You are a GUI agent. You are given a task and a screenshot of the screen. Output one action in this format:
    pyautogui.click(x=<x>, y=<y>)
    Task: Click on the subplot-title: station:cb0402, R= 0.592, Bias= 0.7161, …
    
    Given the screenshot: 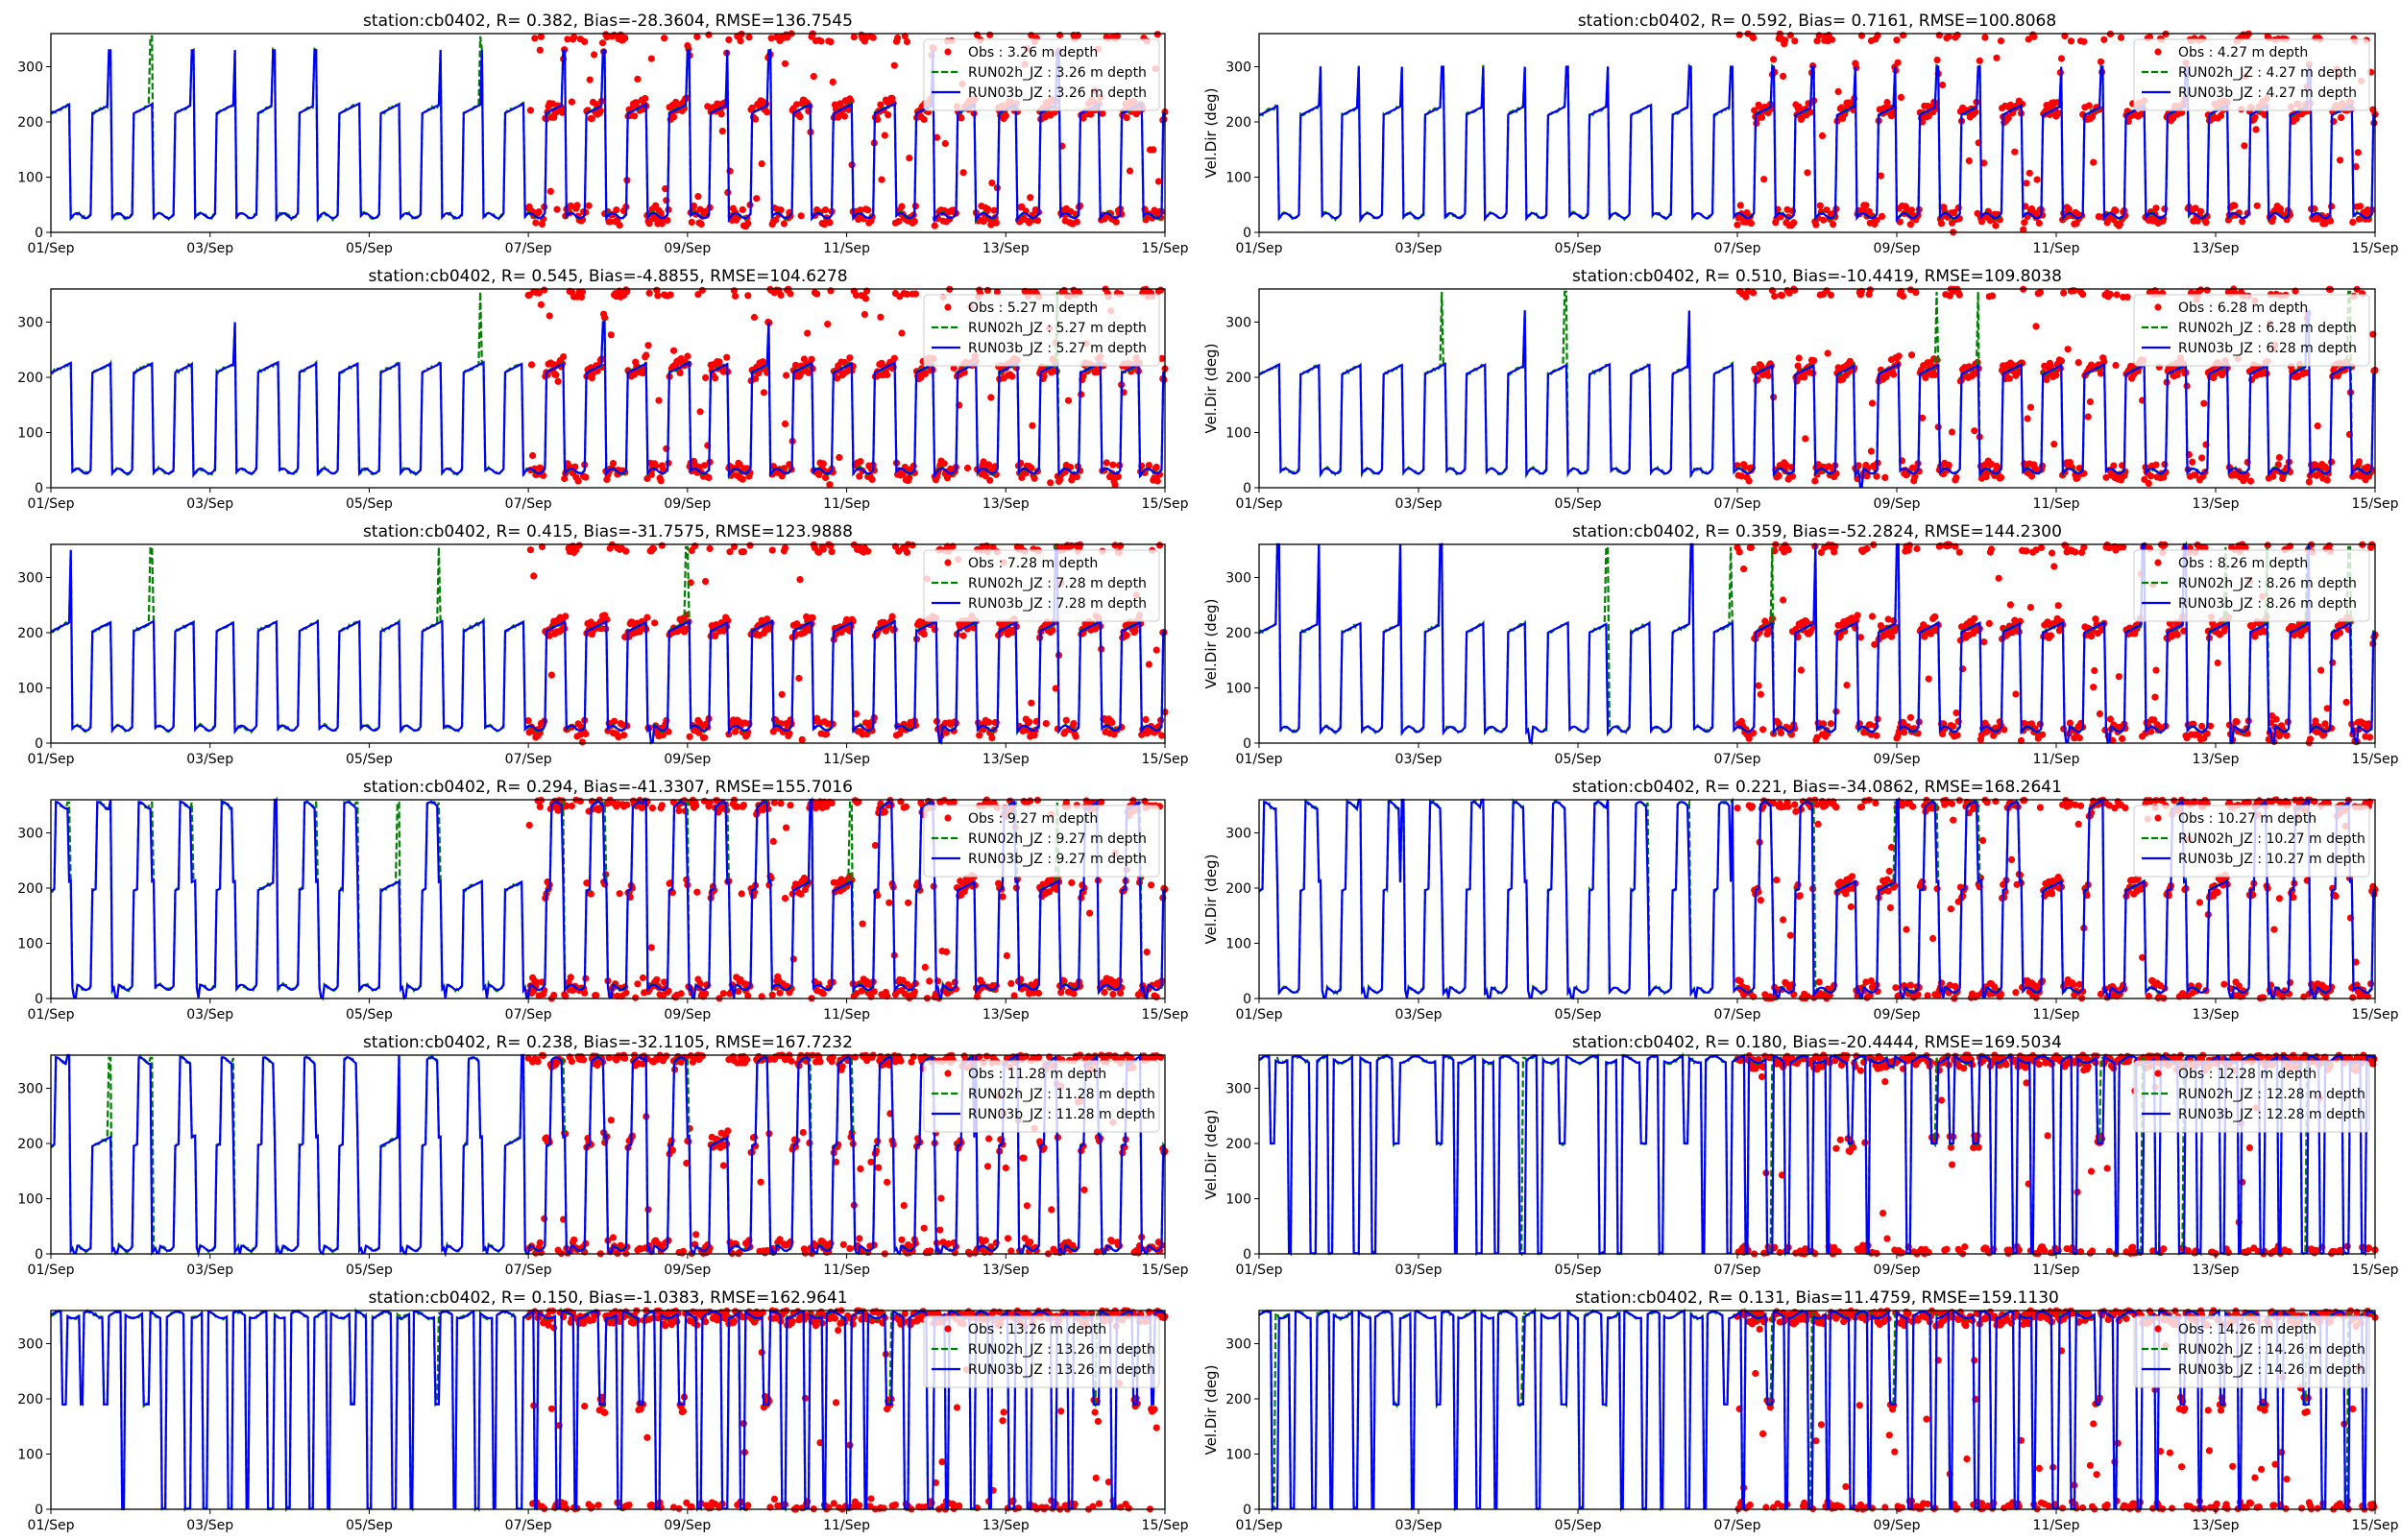 What is the action you would take?
    pyautogui.click(x=1817, y=21)
    